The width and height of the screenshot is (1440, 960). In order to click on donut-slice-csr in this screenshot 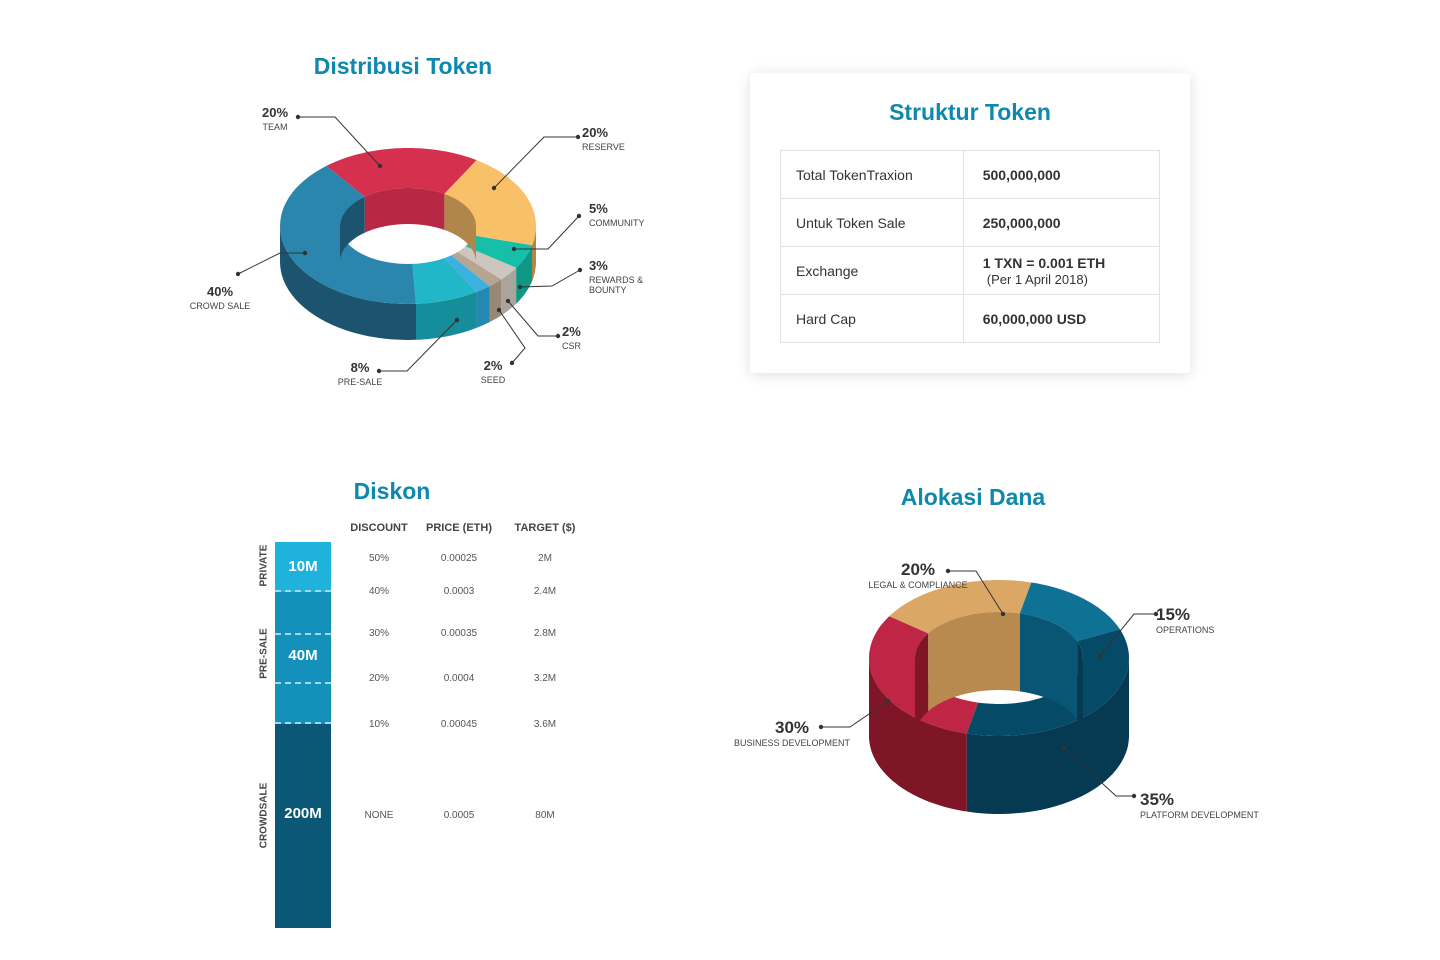, I will do `click(476, 269)`.